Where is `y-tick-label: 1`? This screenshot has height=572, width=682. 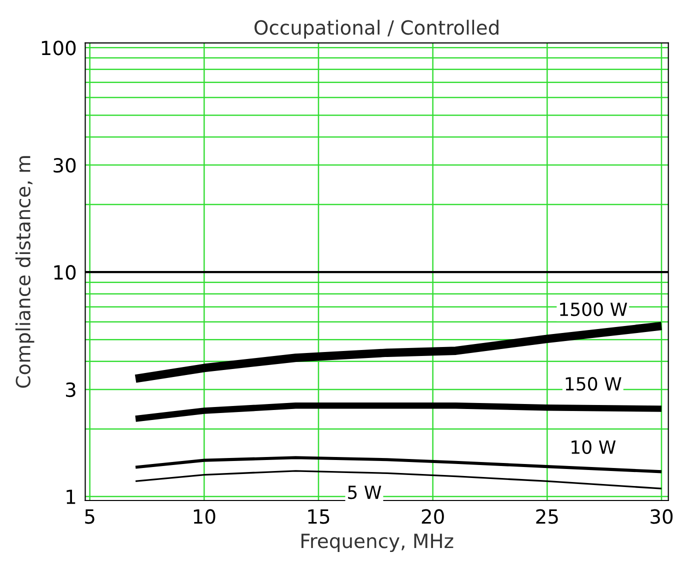
y-tick-label: 1 is located at coordinates (71, 497).